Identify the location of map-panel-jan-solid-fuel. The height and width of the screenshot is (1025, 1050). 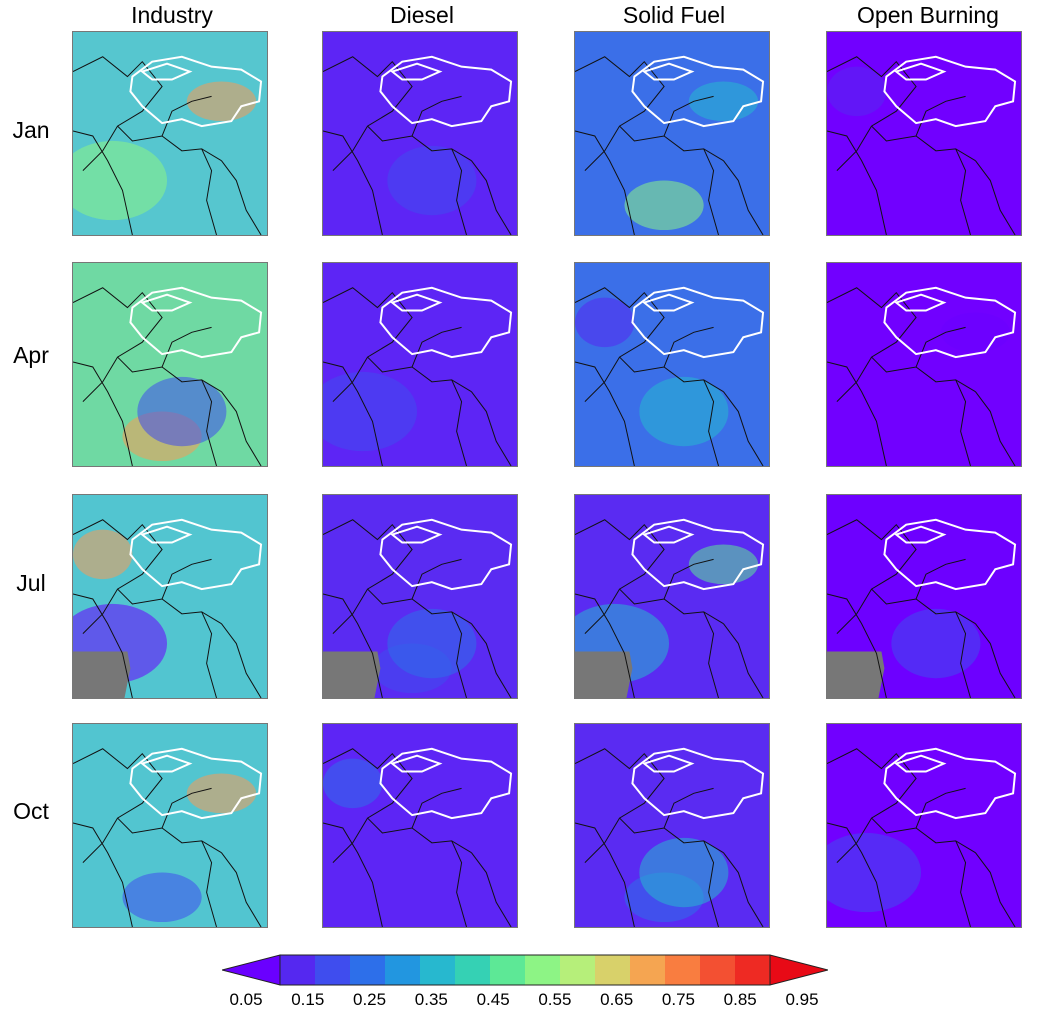
(672, 133).